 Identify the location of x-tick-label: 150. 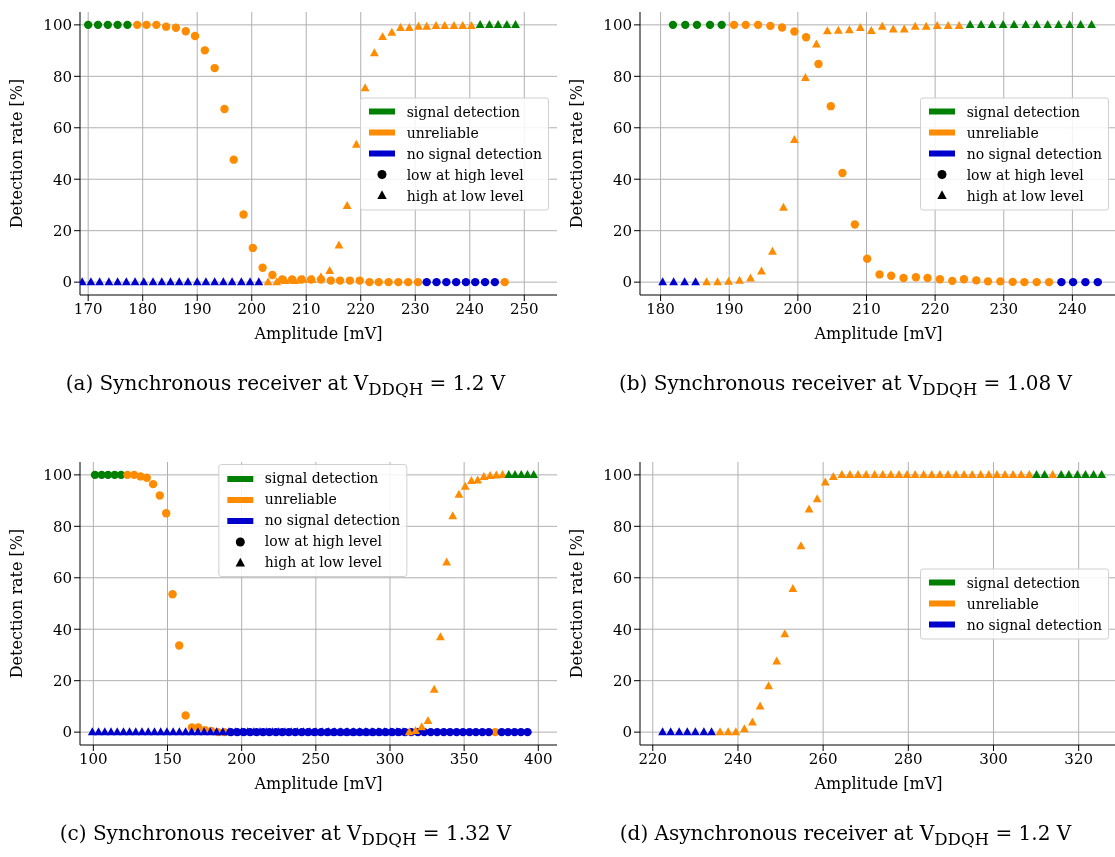
(167, 758).